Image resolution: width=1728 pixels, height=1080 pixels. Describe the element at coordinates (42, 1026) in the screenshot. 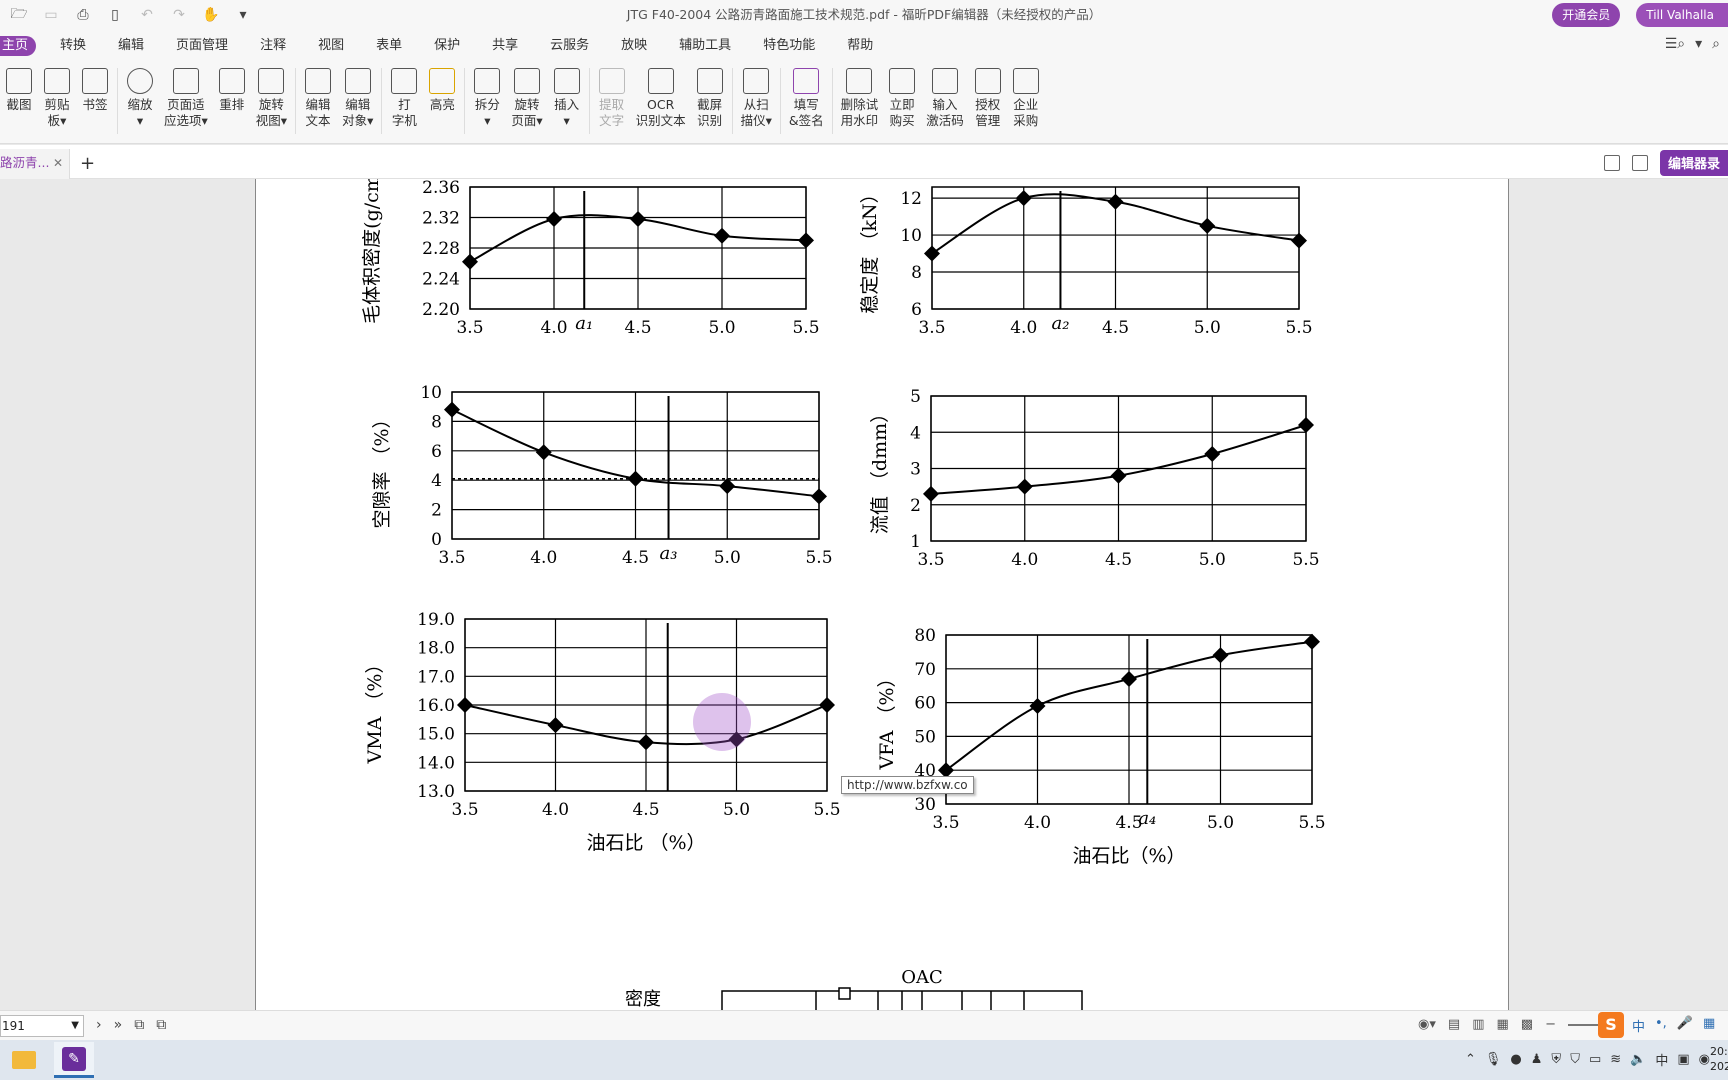

I see `page-number-input: 191 ▼` at that location.